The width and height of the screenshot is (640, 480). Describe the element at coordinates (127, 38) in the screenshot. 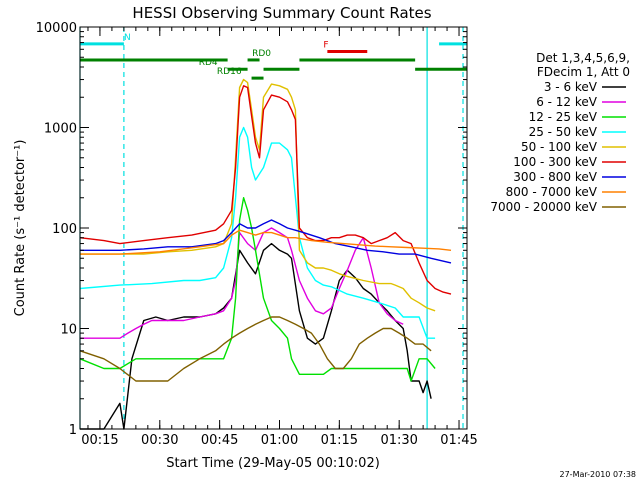

I see `flag-label: N` at that location.